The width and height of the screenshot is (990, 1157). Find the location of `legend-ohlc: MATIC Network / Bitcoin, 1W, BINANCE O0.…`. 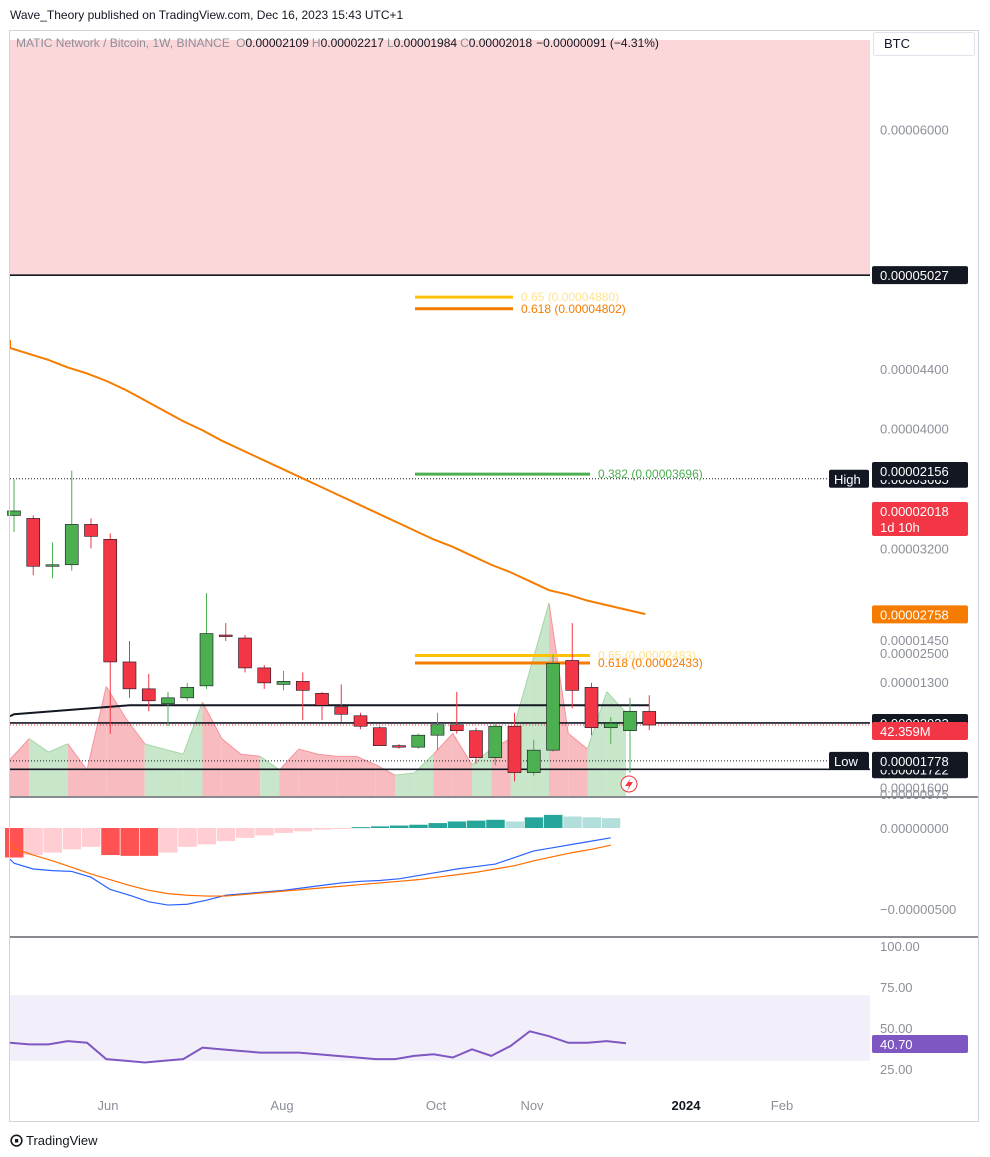

legend-ohlc: MATIC Network / Bitcoin, 1W, BINANCE O0.… is located at coordinates (337, 43).